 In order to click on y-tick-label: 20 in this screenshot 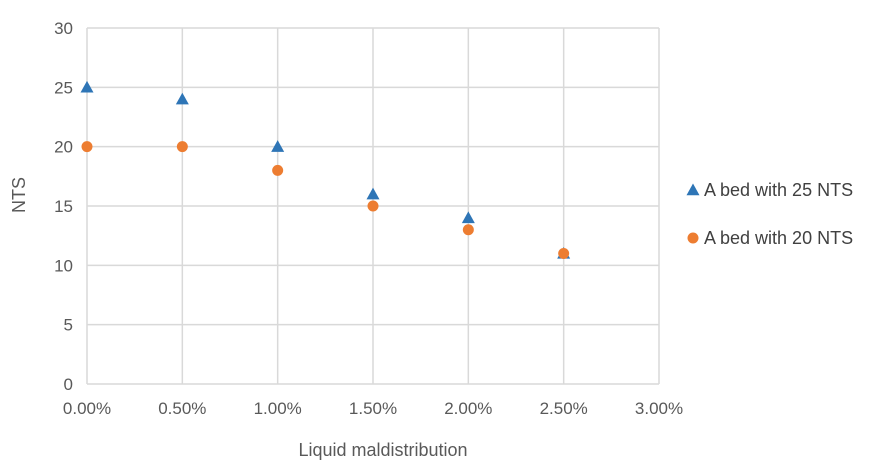, I will do `click(63, 147)`.